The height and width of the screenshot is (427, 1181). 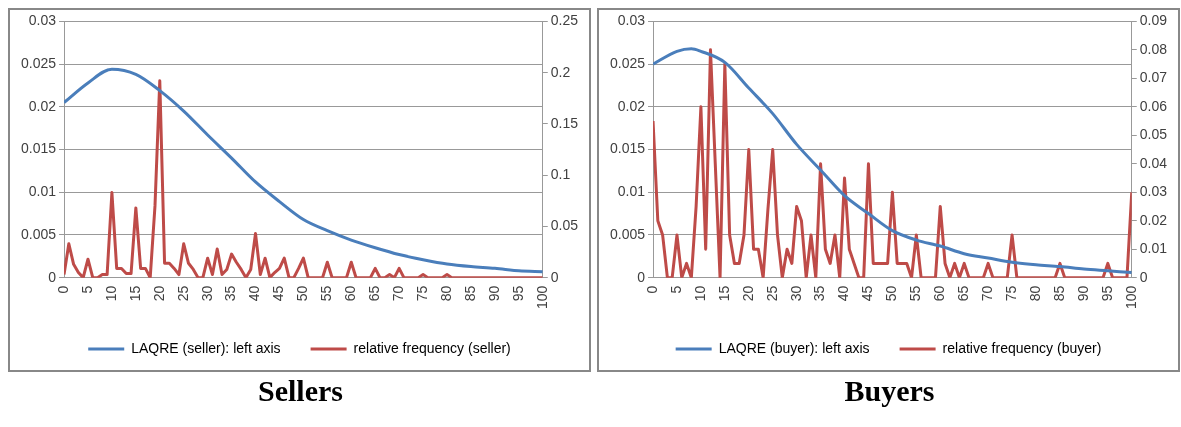 I want to click on legend-label: LAQRE (seller): left axis, so click(x=206, y=347).